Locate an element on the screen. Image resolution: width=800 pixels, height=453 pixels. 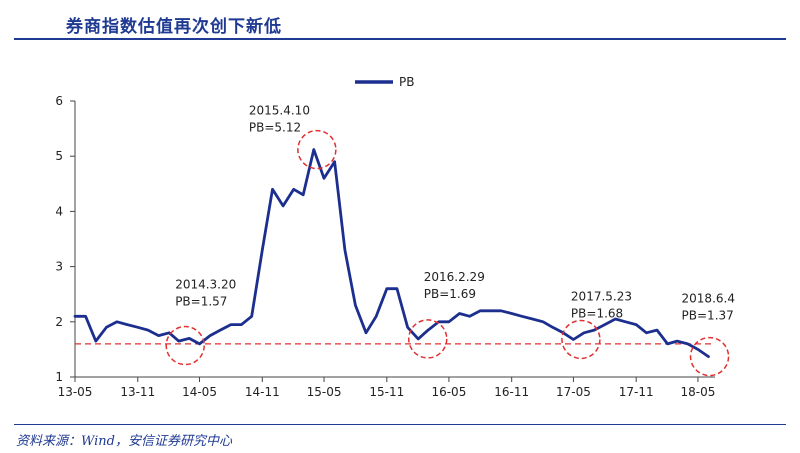
annotation-value: PB=1.69 is located at coordinates (450, 294).